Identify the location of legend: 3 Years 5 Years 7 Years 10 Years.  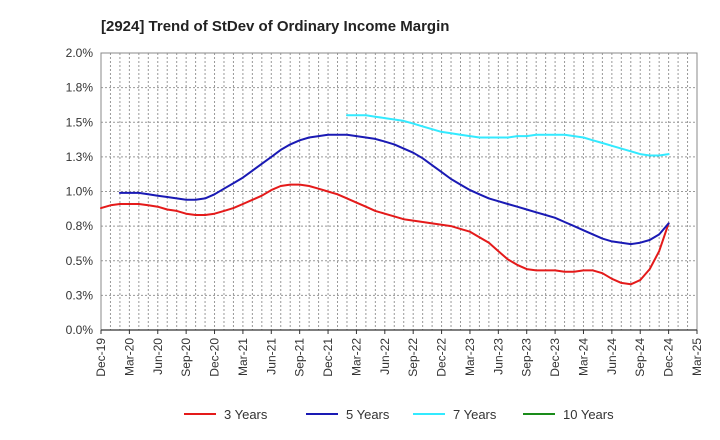
(399, 414).